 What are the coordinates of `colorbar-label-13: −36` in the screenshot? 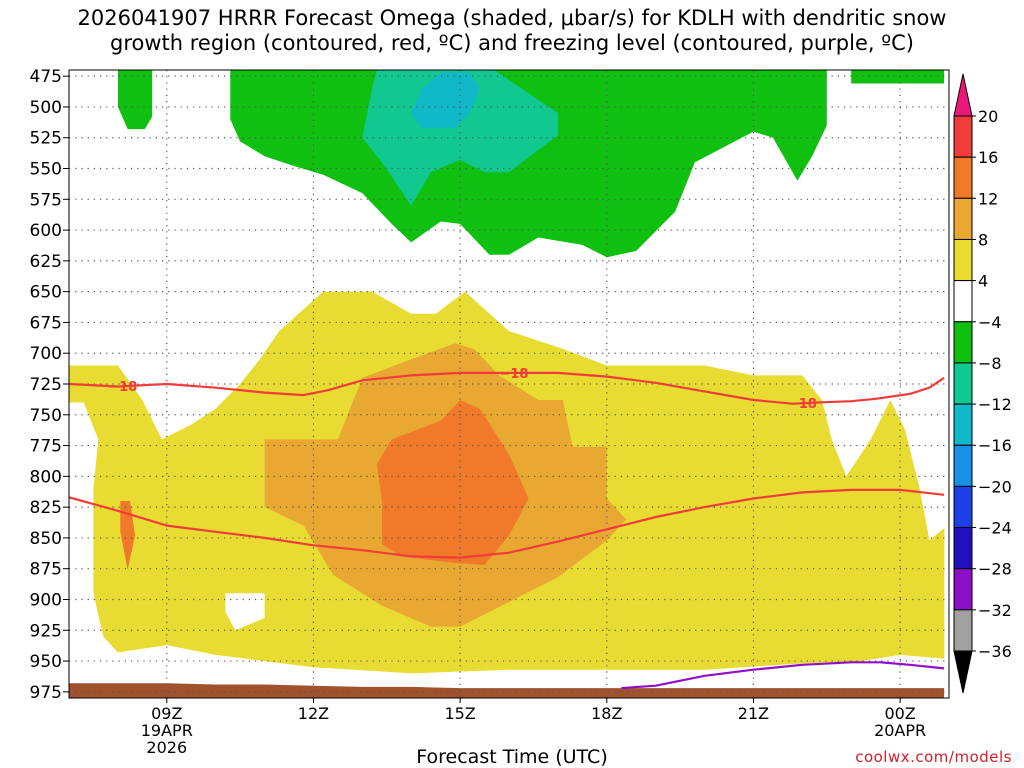 It's located at (995, 651).